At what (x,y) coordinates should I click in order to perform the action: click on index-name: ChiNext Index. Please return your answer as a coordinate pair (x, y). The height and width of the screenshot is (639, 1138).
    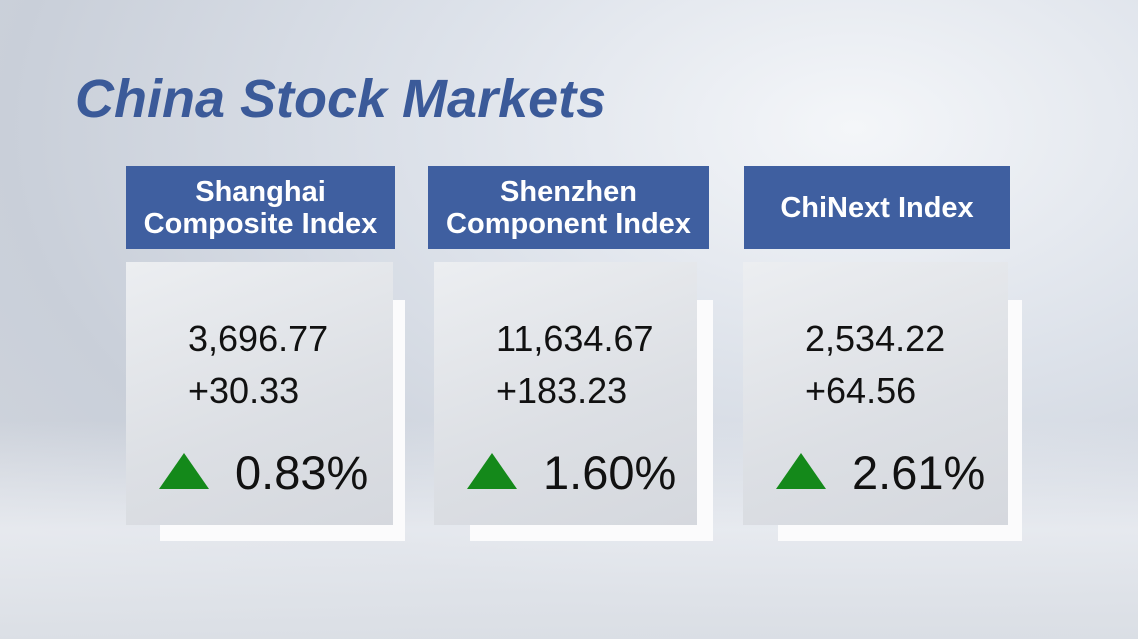
    Looking at the image, I should click on (877, 207).